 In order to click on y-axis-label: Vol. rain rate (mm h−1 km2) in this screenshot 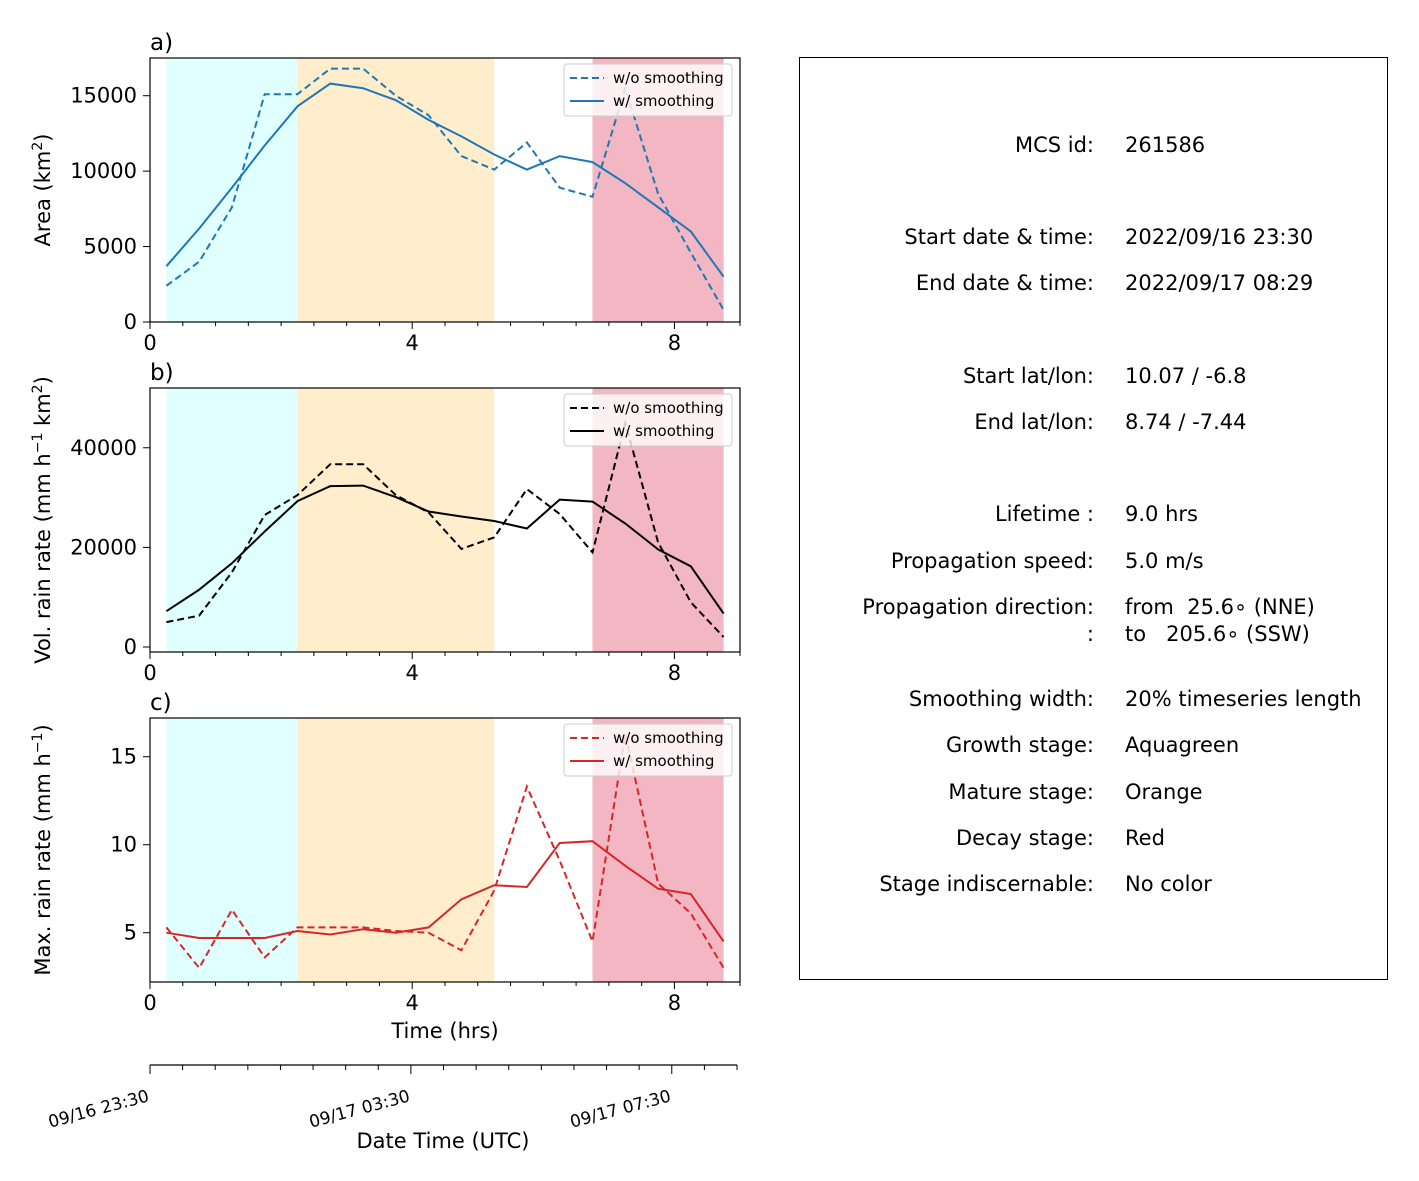, I will do `click(42, 520)`.